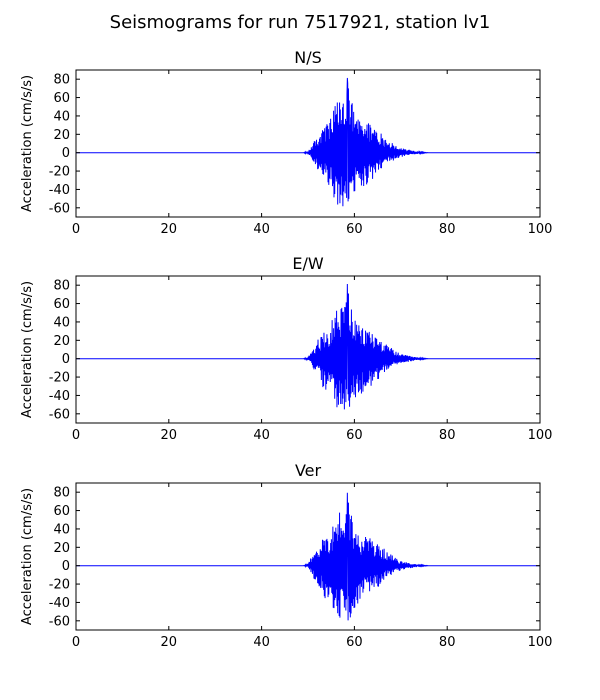 This screenshot has width=600, height=700. What do you see at coordinates (308, 470) in the screenshot?
I see `panel-title: Ver` at bounding box center [308, 470].